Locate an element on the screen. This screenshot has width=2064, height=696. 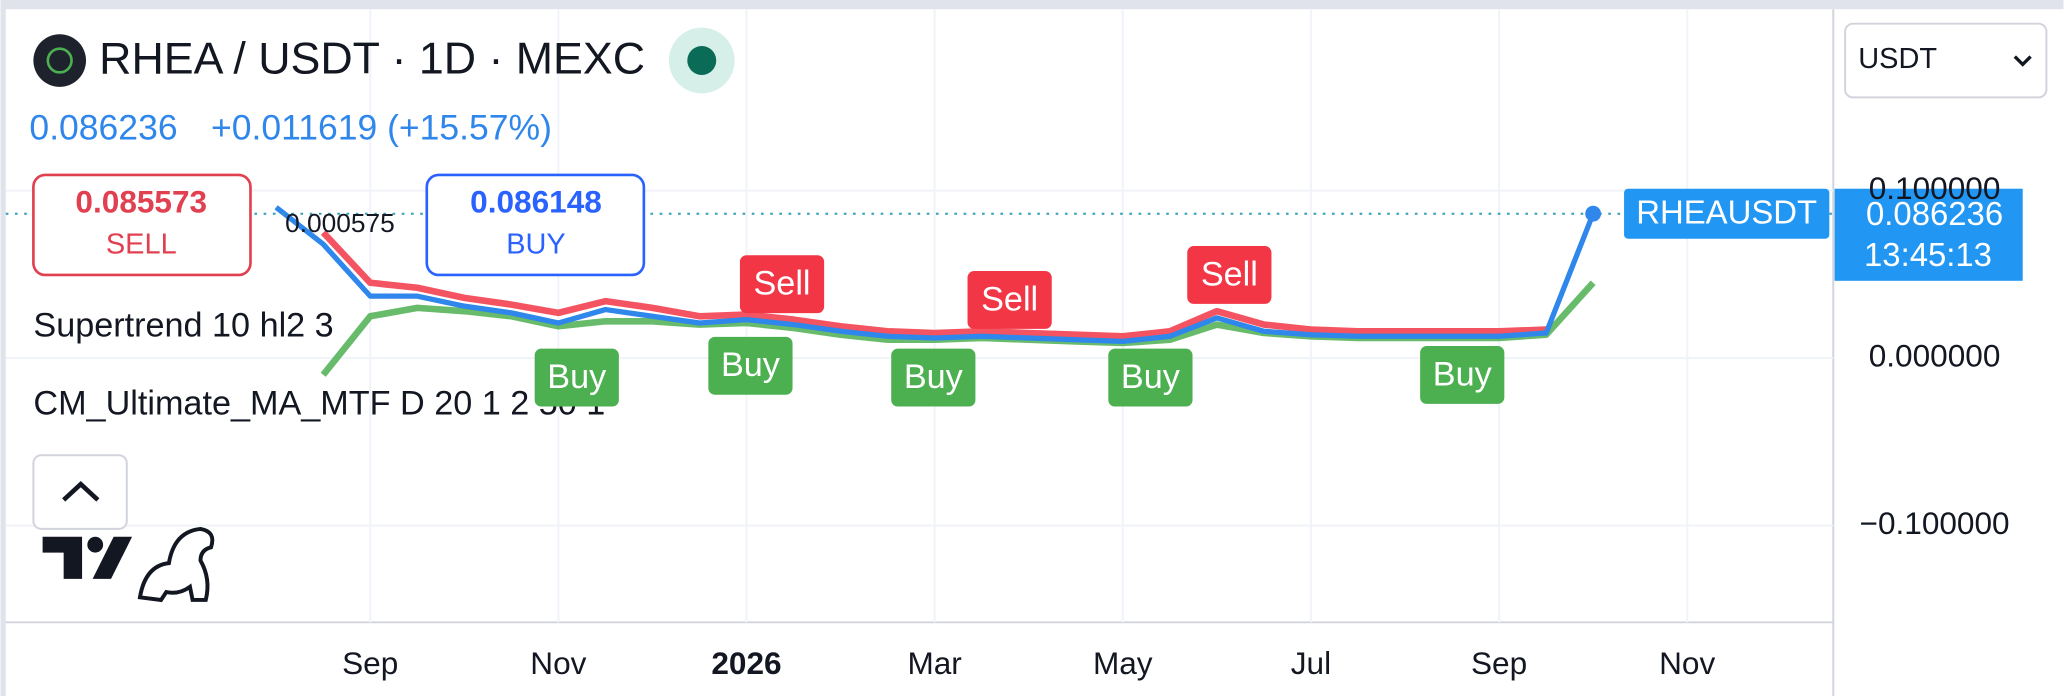
y-tick-label: 0.100000 is located at coordinates (1935, 188).